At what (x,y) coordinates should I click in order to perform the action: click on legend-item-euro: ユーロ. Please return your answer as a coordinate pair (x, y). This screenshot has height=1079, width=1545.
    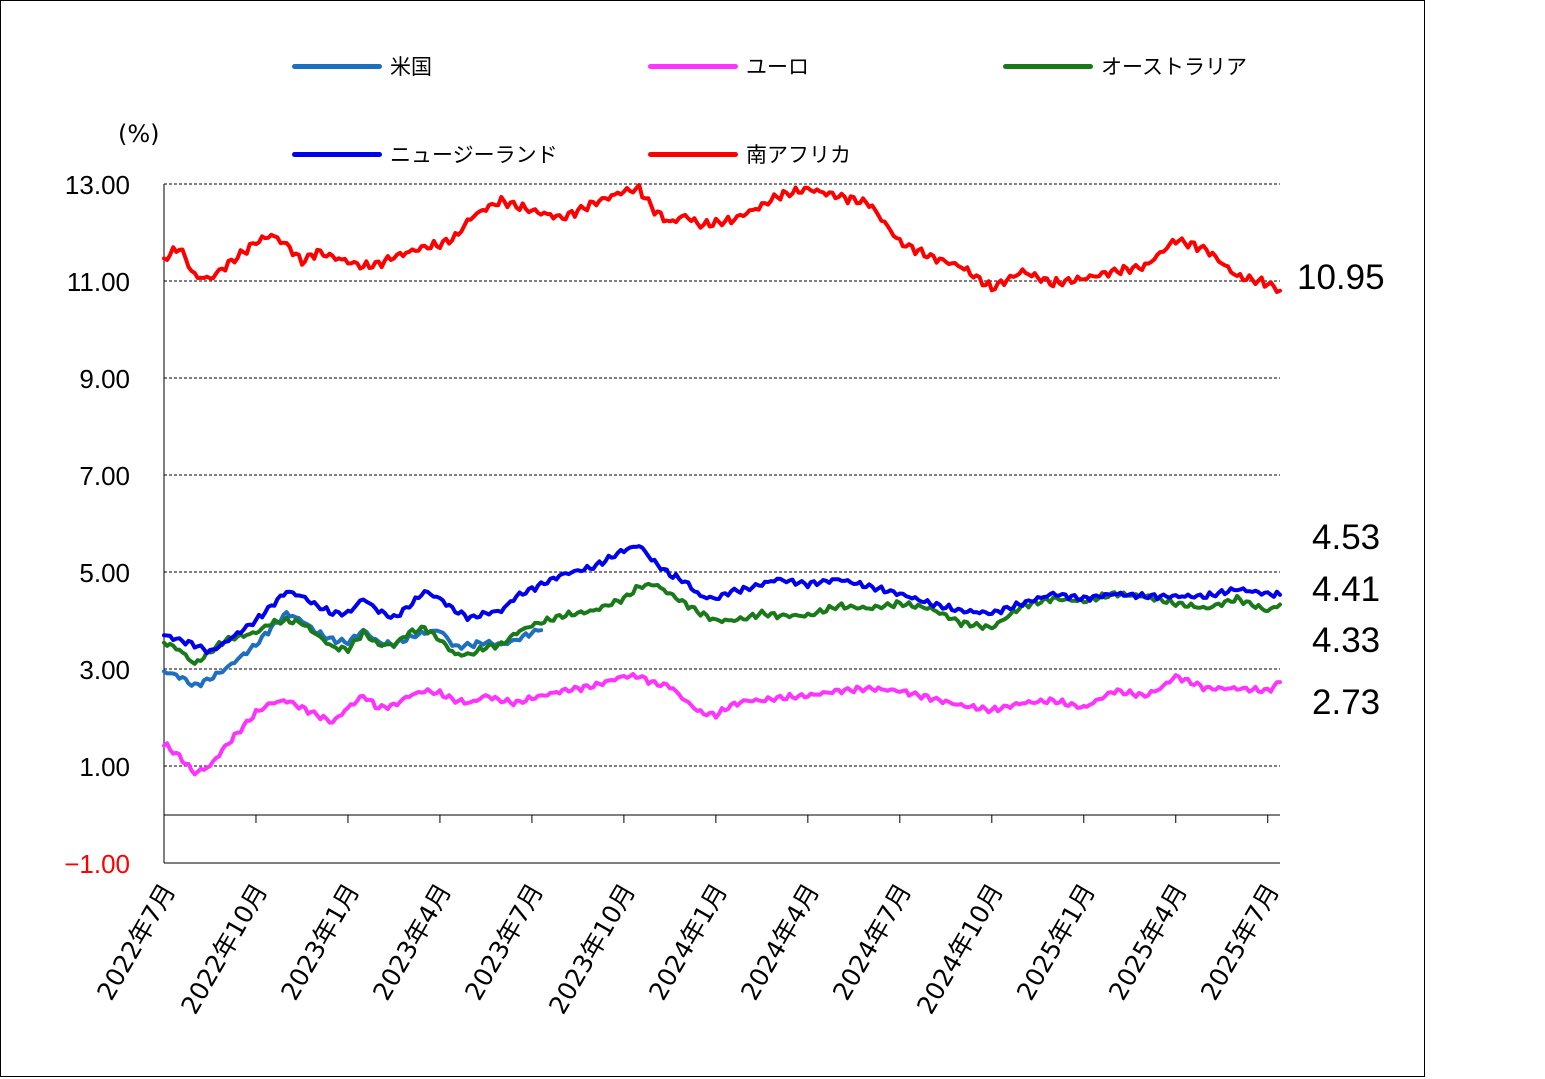
    Looking at the image, I should click on (728, 66).